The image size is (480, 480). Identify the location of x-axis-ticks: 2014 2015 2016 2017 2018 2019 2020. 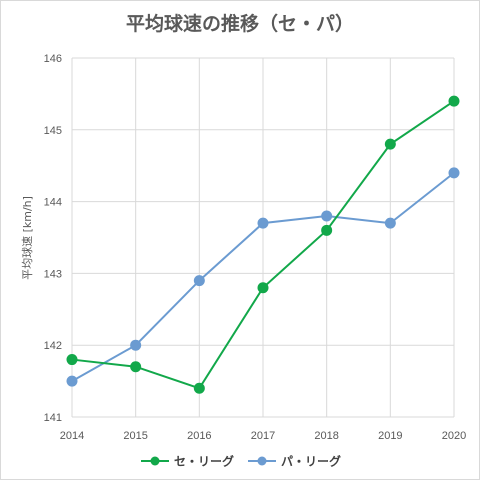
(263, 436).